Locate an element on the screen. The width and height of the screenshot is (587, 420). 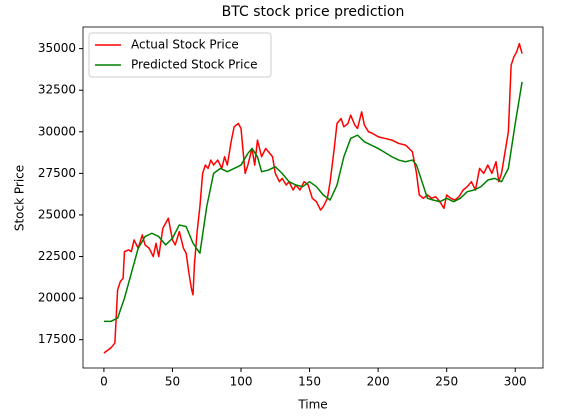
y-tick-label: 30000 is located at coordinates (57, 131).